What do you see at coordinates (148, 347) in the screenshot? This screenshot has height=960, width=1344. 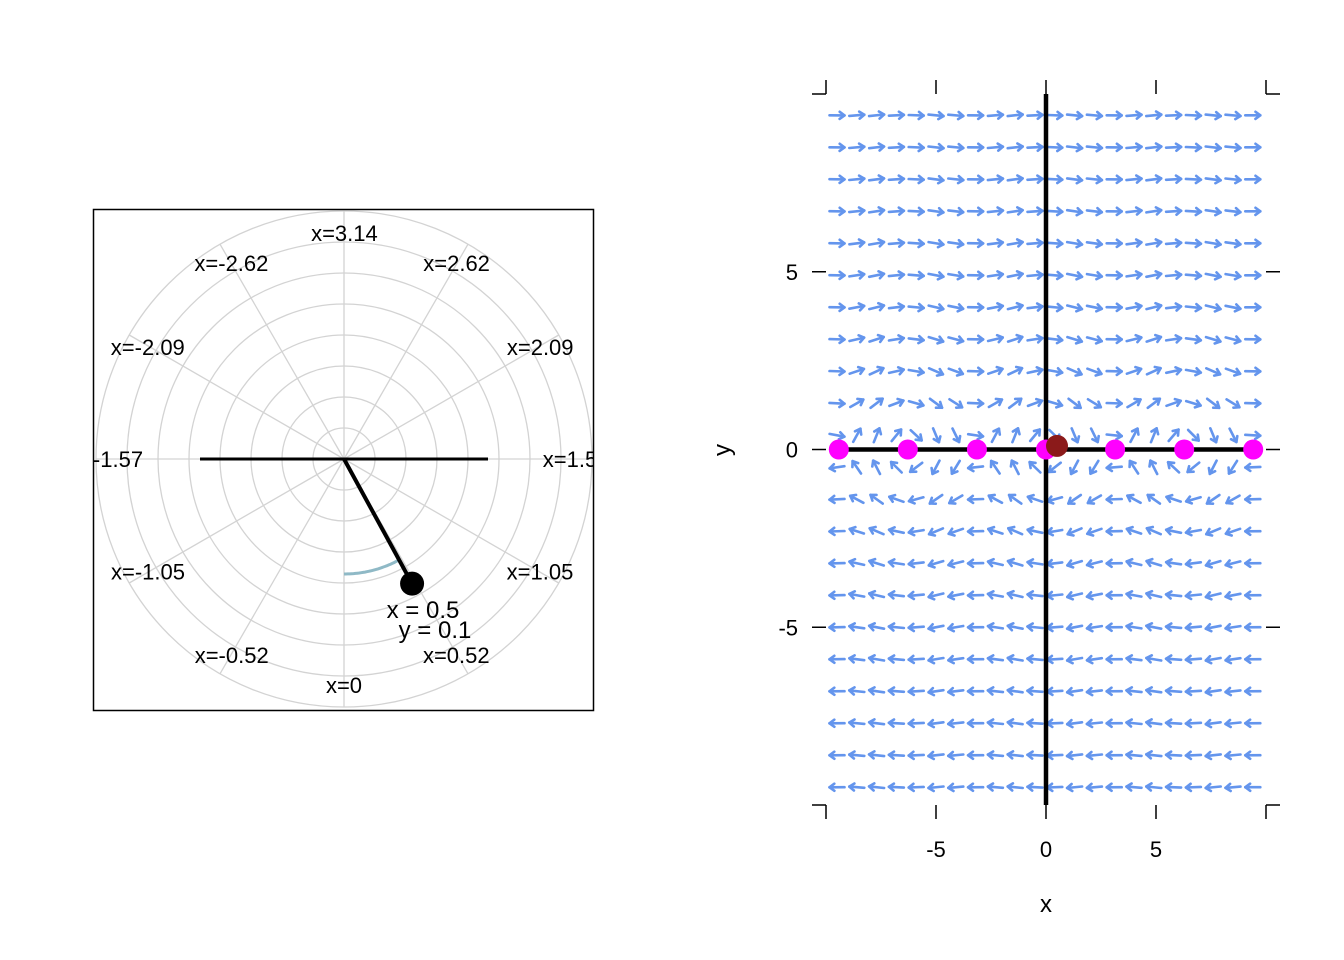 I see `angle-label: x=-2.09` at bounding box center [148, 347].